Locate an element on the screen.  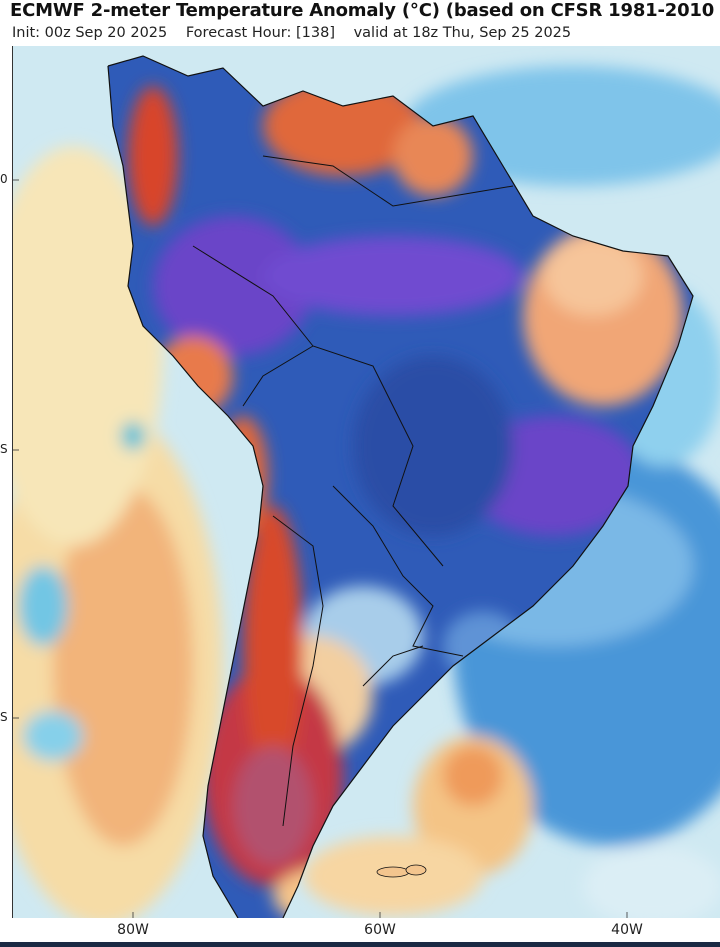
longitude-axis: 80W 60W 40W is located at coordinates (360, 930).